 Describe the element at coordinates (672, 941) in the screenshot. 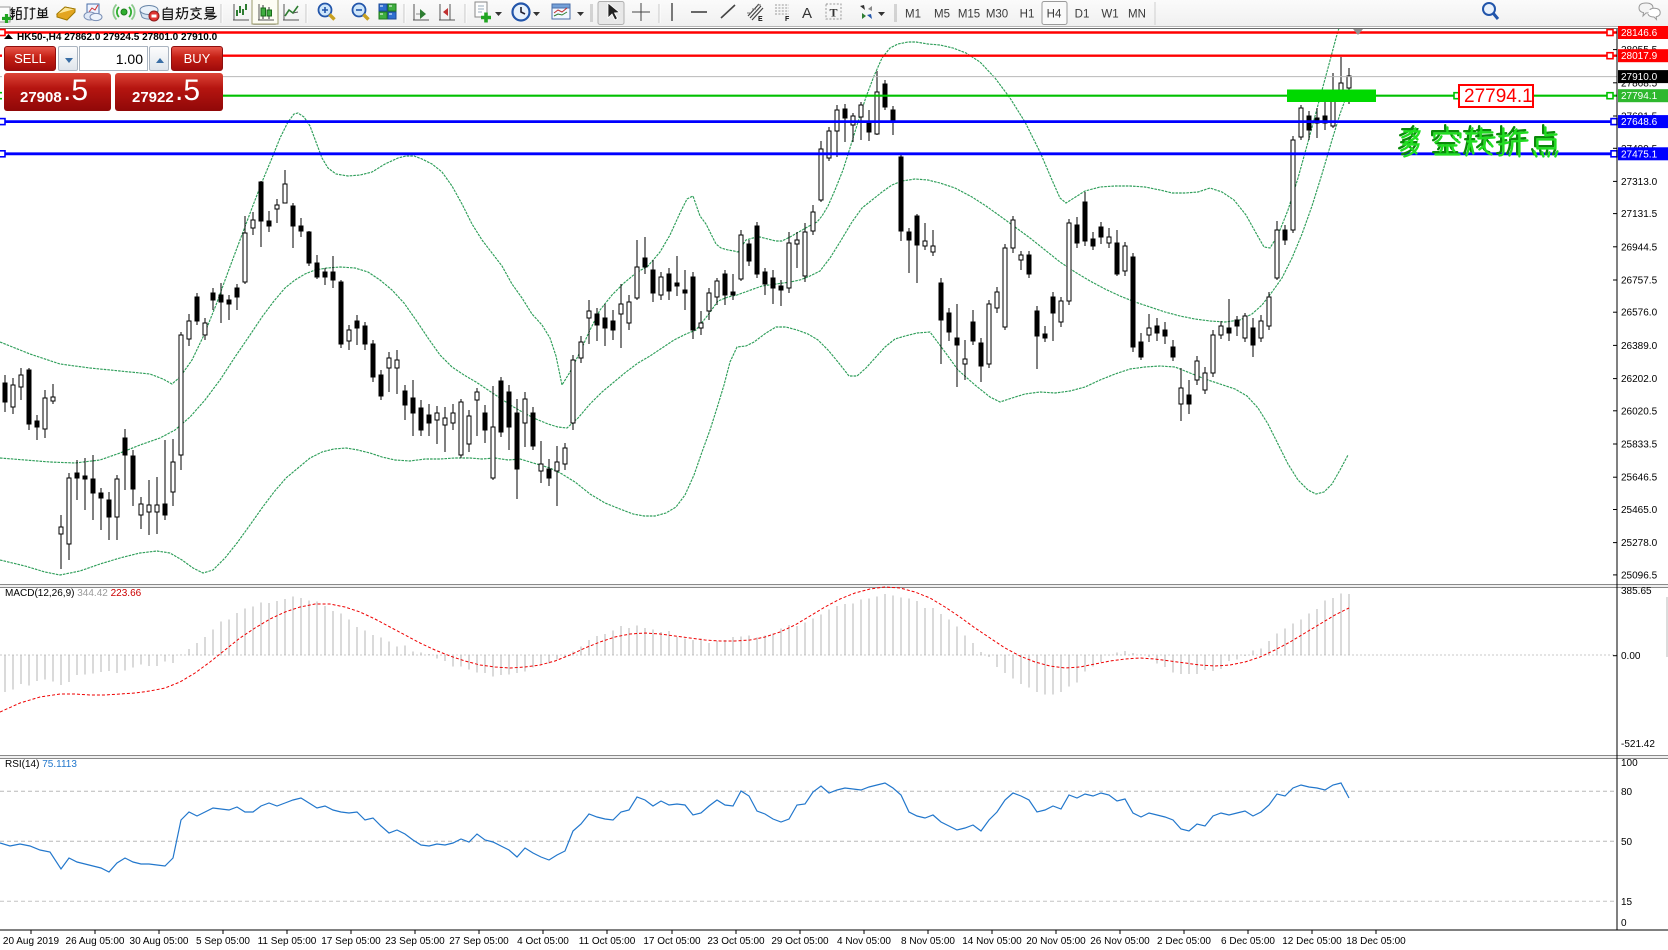

I see `svg-text: 17 Oct 05:00` at that location.